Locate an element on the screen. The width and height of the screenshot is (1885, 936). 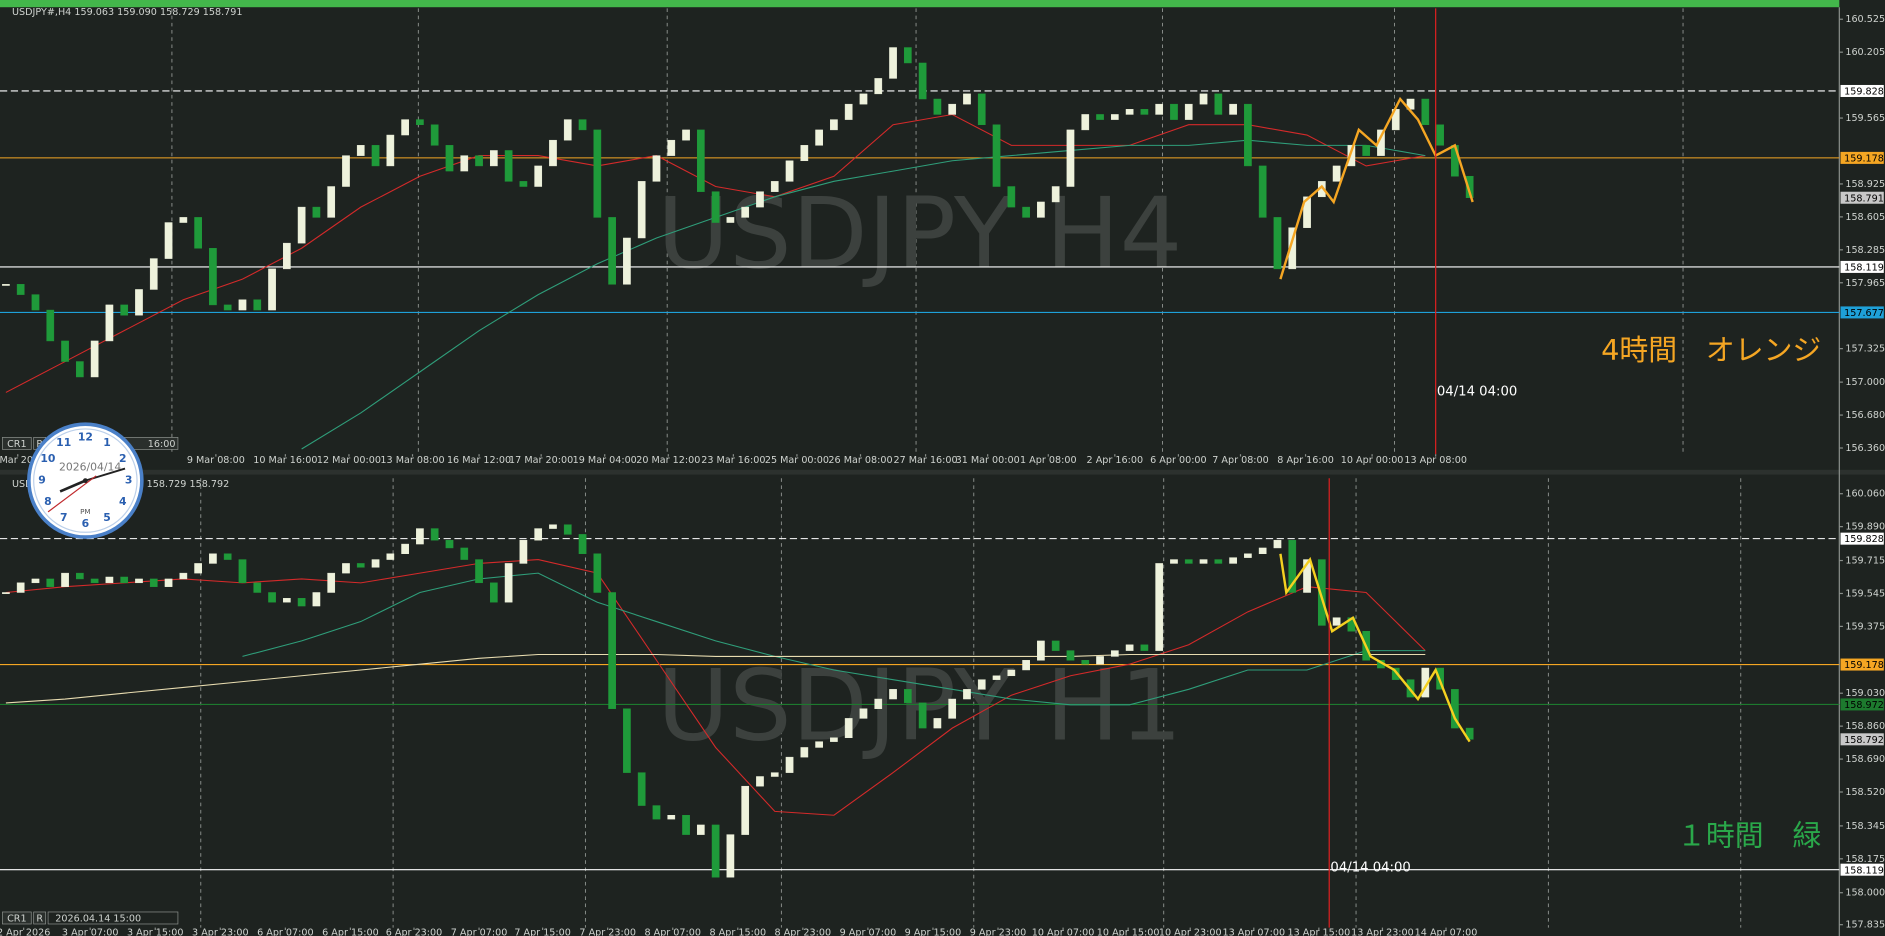
x-tick-label: 8 Apr 07:00 is located at coordinates (672, 931).